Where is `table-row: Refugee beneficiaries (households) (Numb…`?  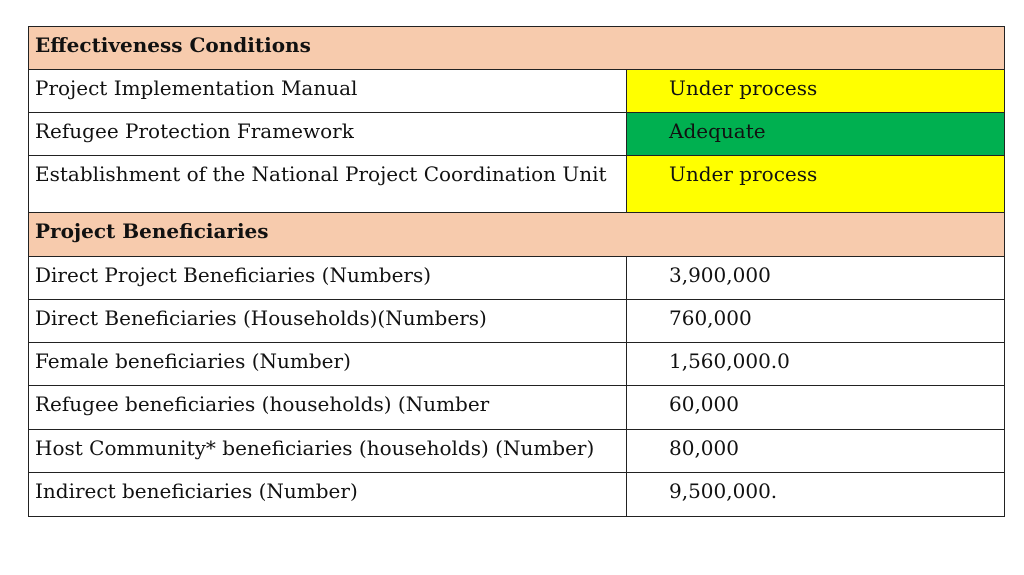 table-row: Refugee beneficiaries (households) (Numb… is located at coordinates (517, 407).